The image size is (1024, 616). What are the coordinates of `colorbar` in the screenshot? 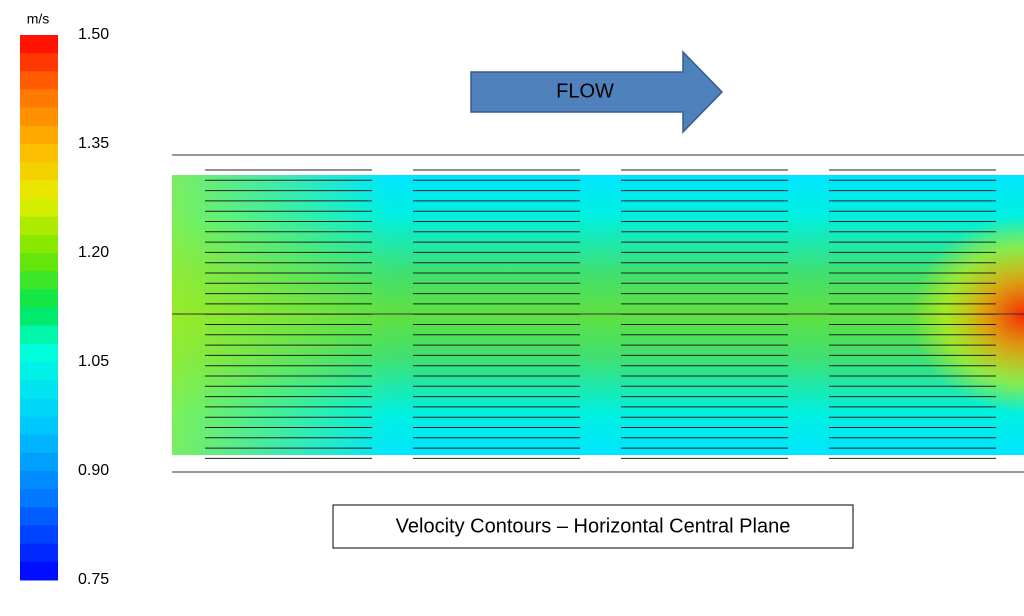 It's located at (39, 308).